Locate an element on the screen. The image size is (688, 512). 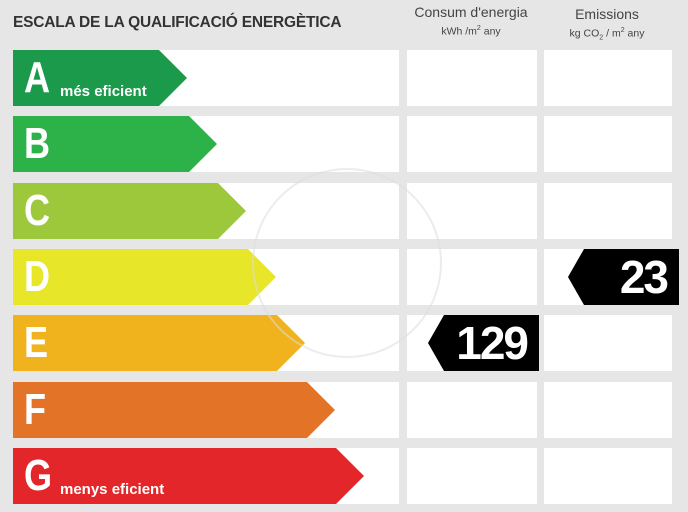
emissions-indicator: 23 is located at coordinates (623, 277).